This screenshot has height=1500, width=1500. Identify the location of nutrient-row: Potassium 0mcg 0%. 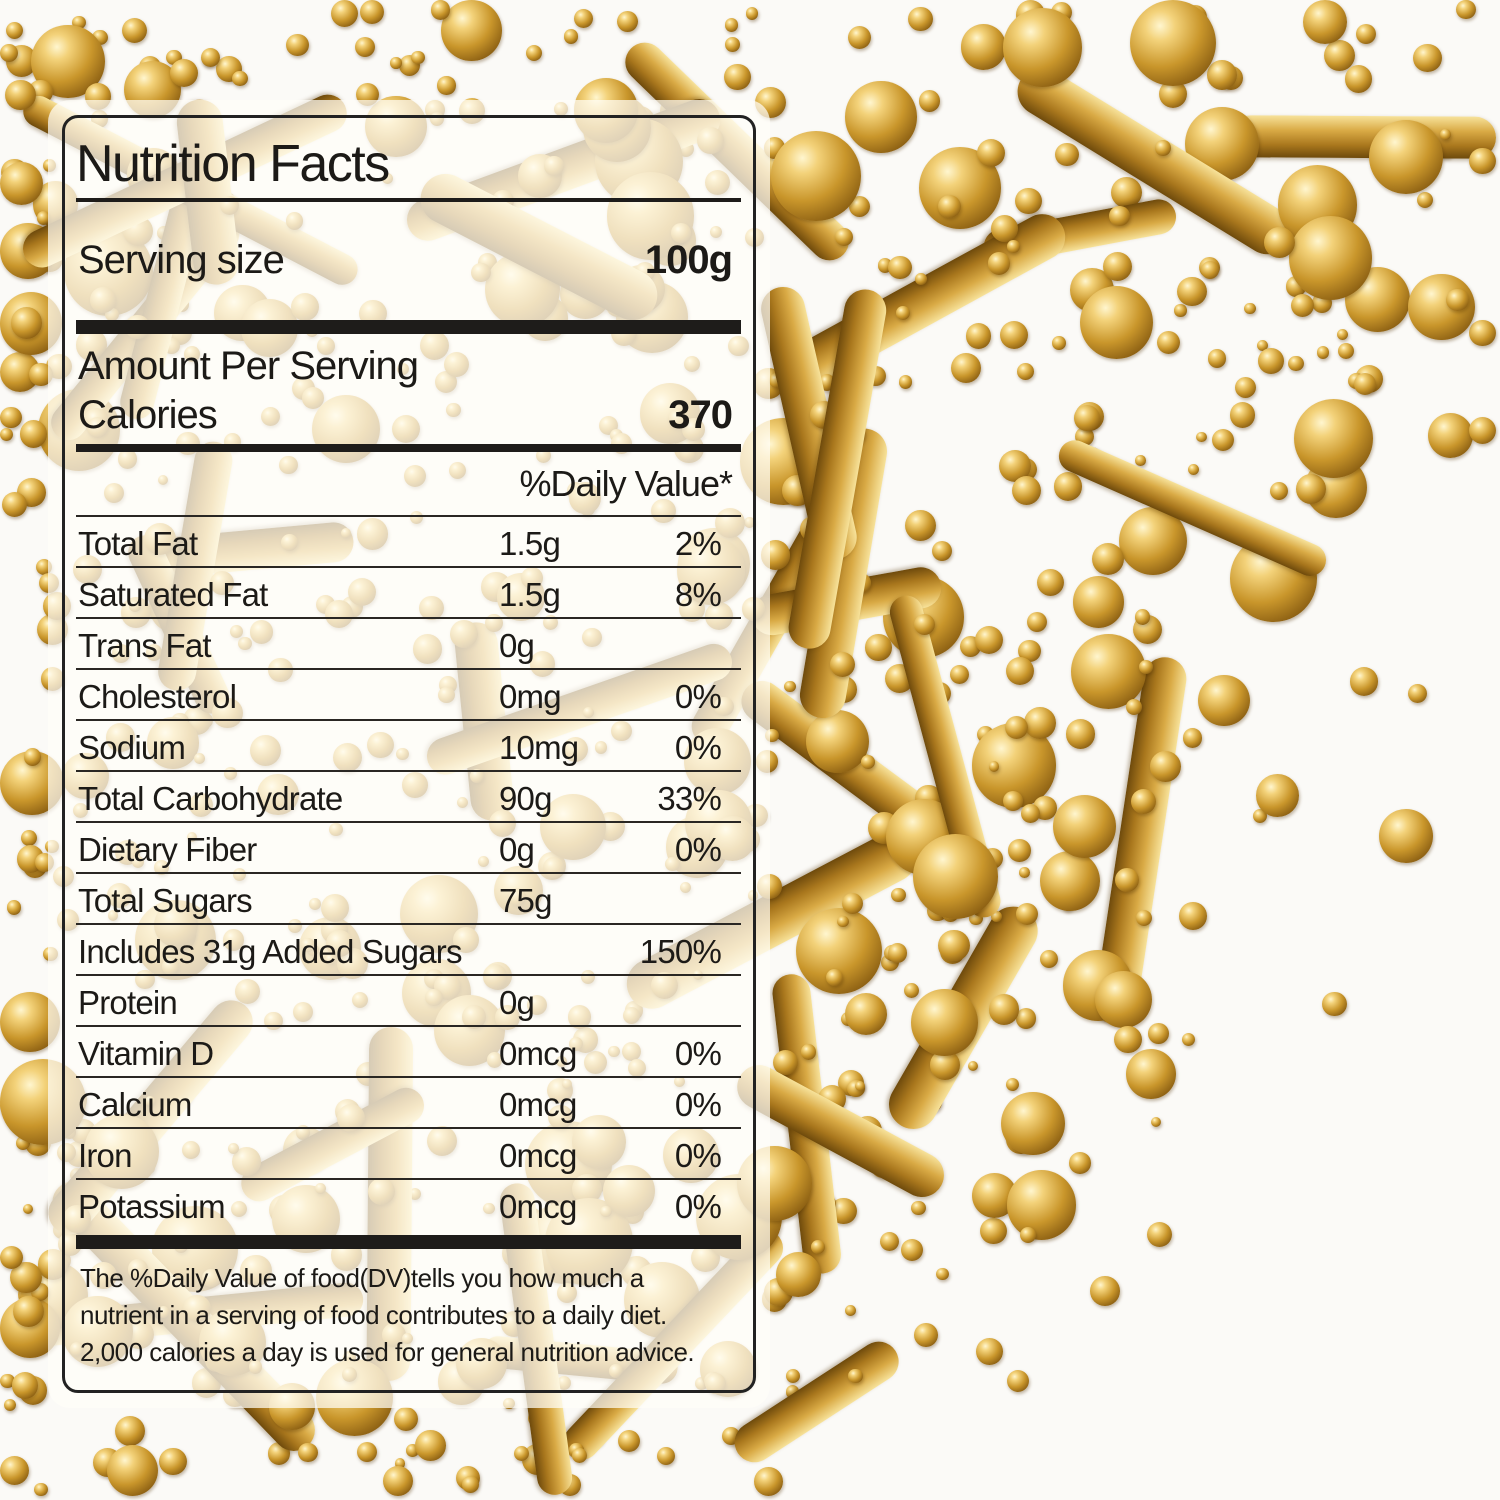
(408, 1204).